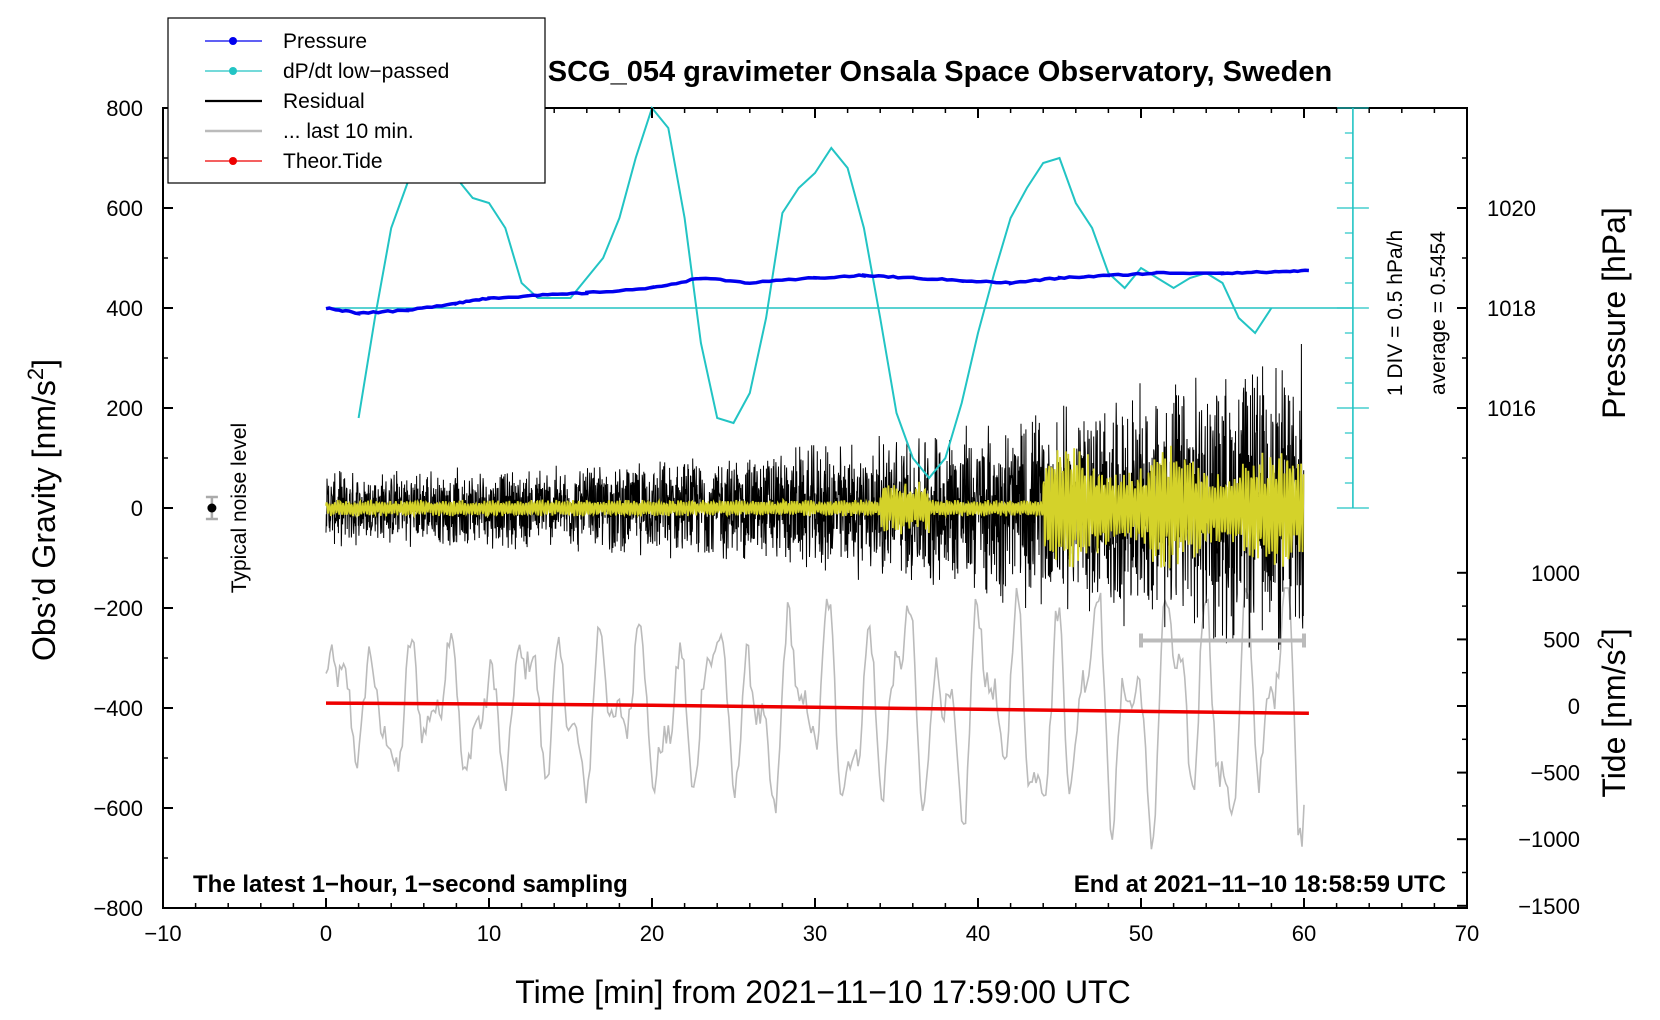  Describe the element at coordinates (1511, 408) in the screenshot. I see `pressure-tick-label: 1016` at that location.